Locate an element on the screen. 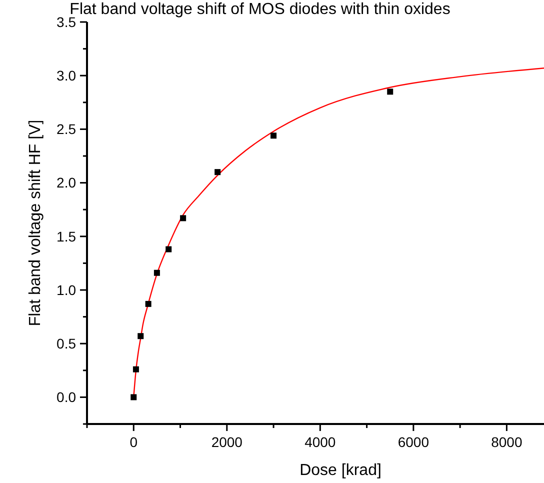 This screenshot has height=483, width=544. y-tick-label: 2.0 is located at coordinates (66, 182).